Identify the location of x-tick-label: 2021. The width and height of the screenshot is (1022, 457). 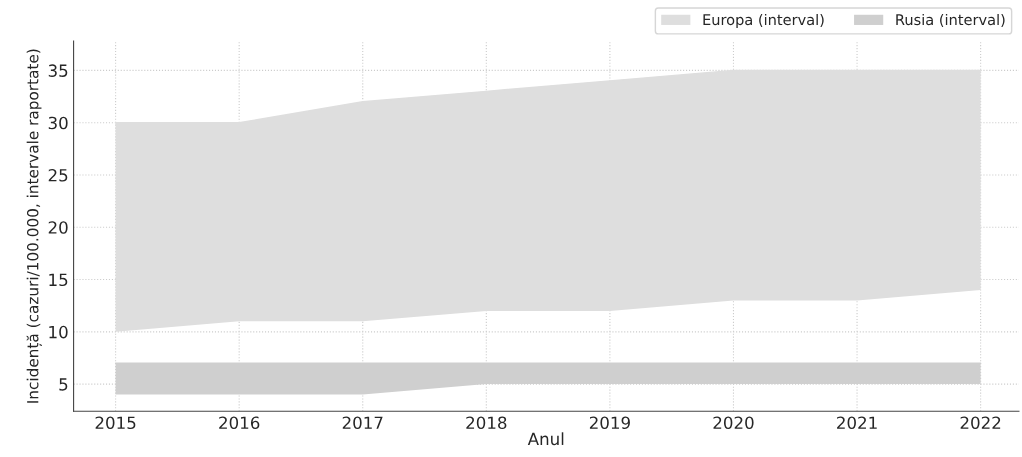
(857, 423).